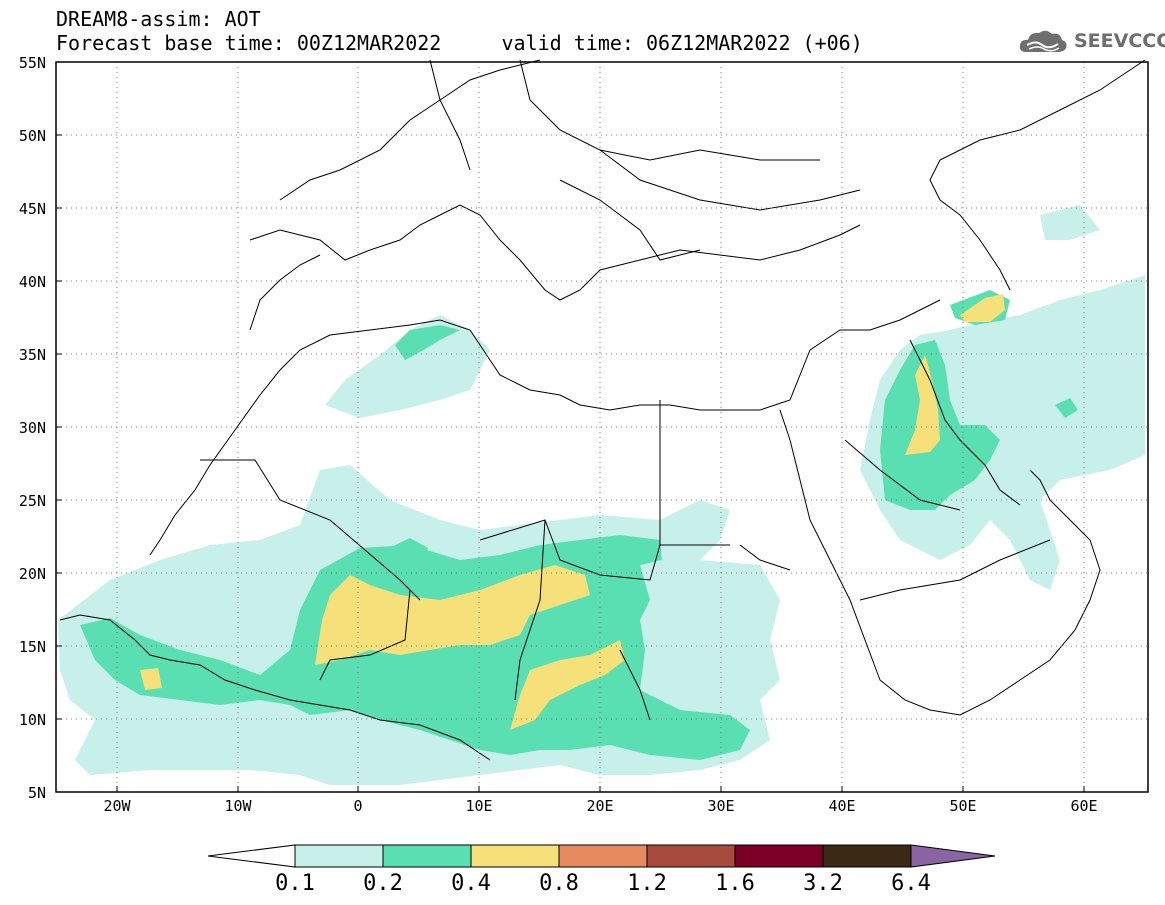  What do you see at coordinates (32, 501) in the screenshot?
I see `lat-label: 25N` at bounding box center [32, 501].